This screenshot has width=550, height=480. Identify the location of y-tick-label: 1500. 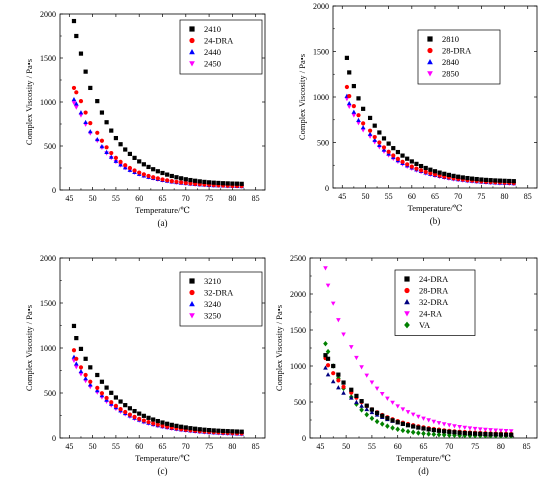
(48, 303).